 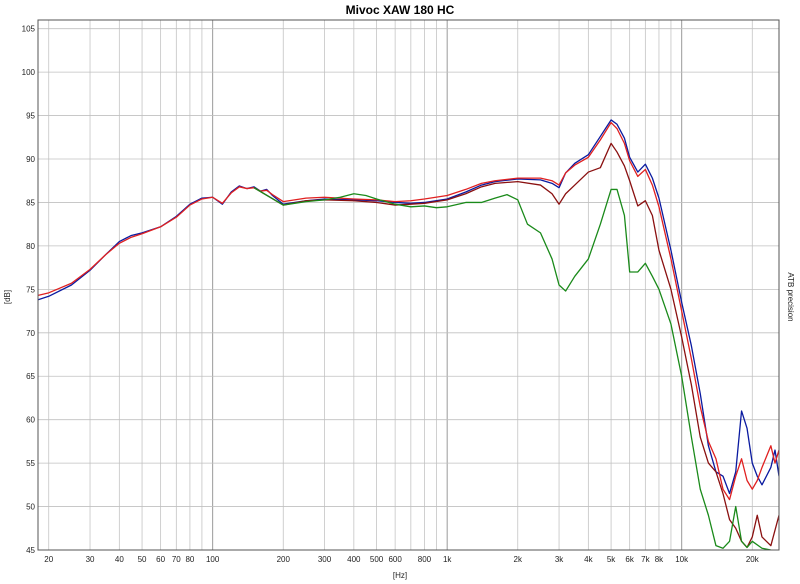 What do you see at coordinates (119, 559) in the screenshot?
I see `x-tick-label: 40` at bounding box center [119, 559].